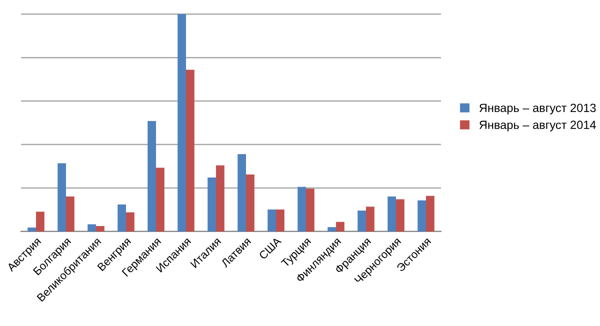 The width and height of the screenshot is (600, 326). What do you see at coordinates (537, 126) in the screenshot?
I see `legend-label: Январь – август 2014` at bounding box center [537, 126].